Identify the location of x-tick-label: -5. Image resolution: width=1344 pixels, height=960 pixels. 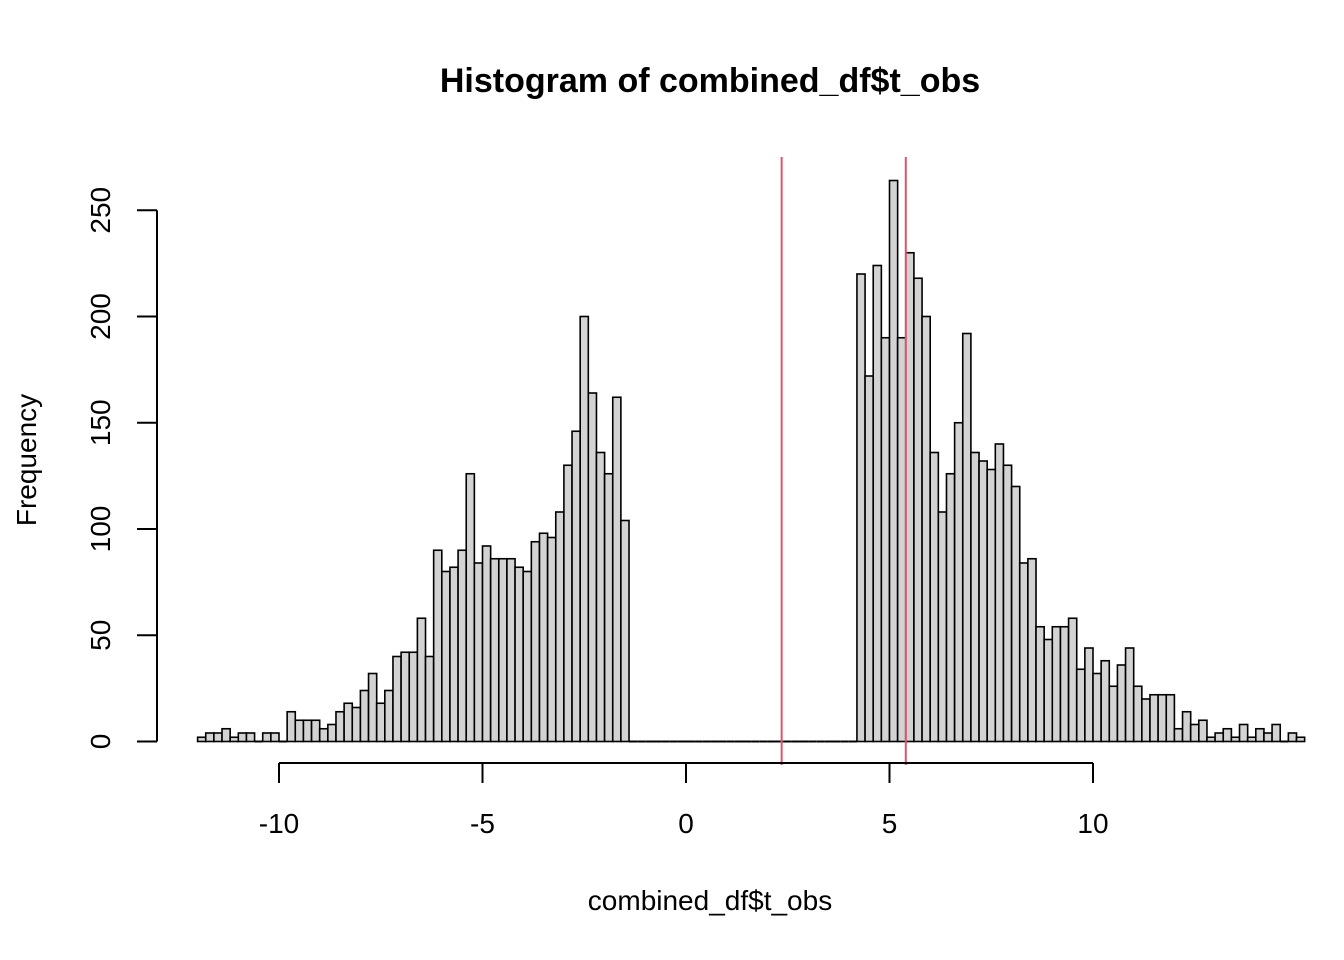
(482, 823).